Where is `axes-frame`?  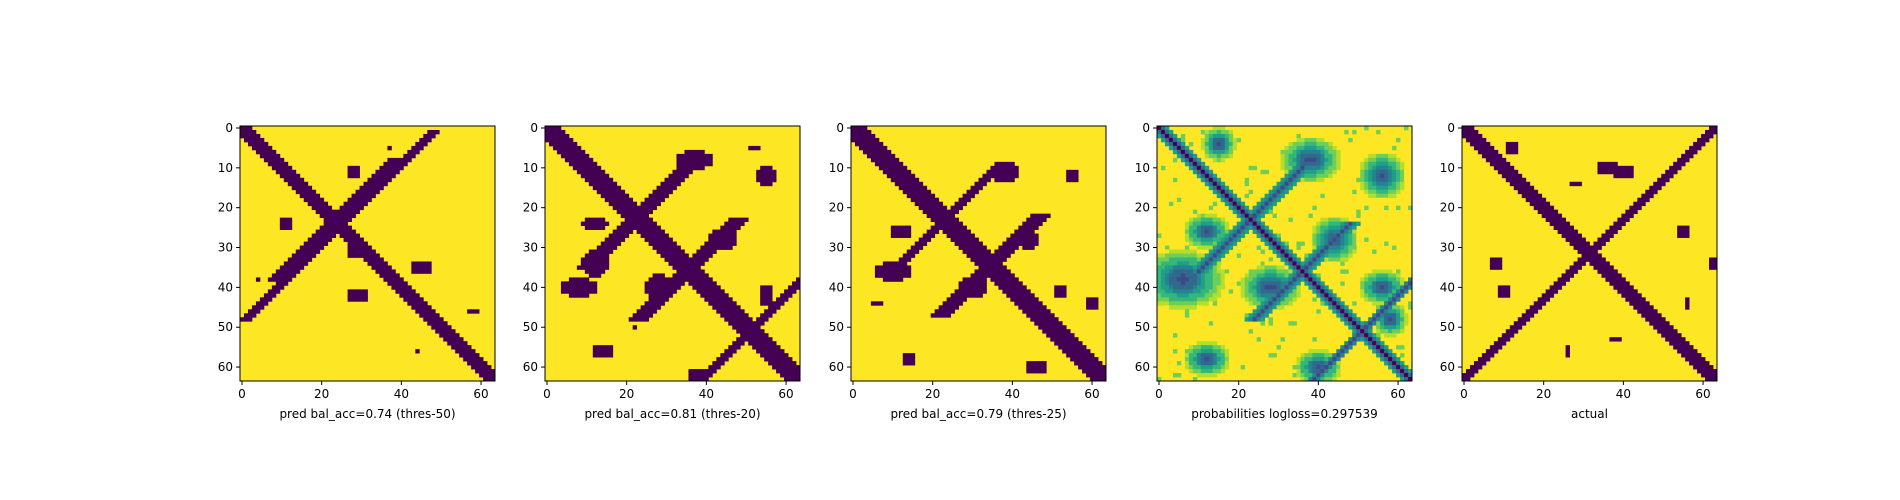
axes-frame is located at coordinates (1284, 253).